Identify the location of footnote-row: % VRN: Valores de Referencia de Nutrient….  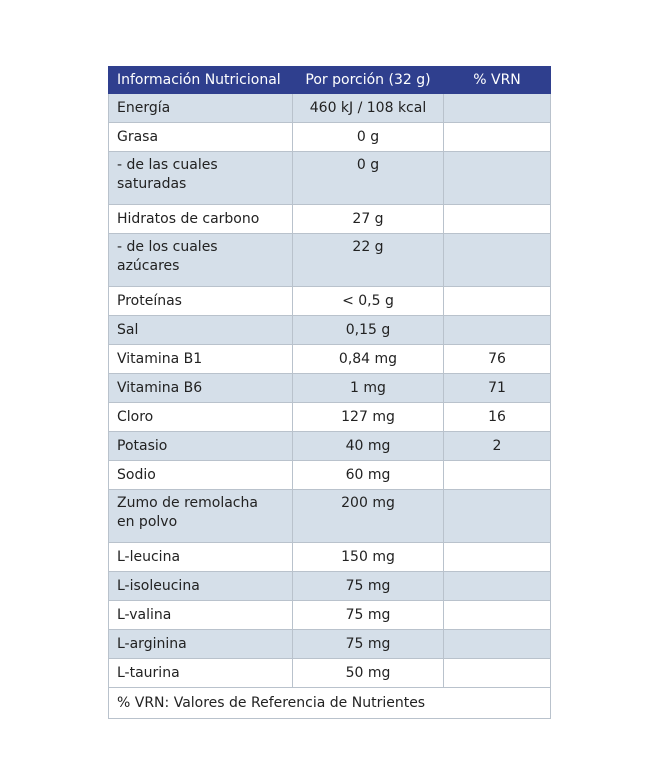
(329, 703).